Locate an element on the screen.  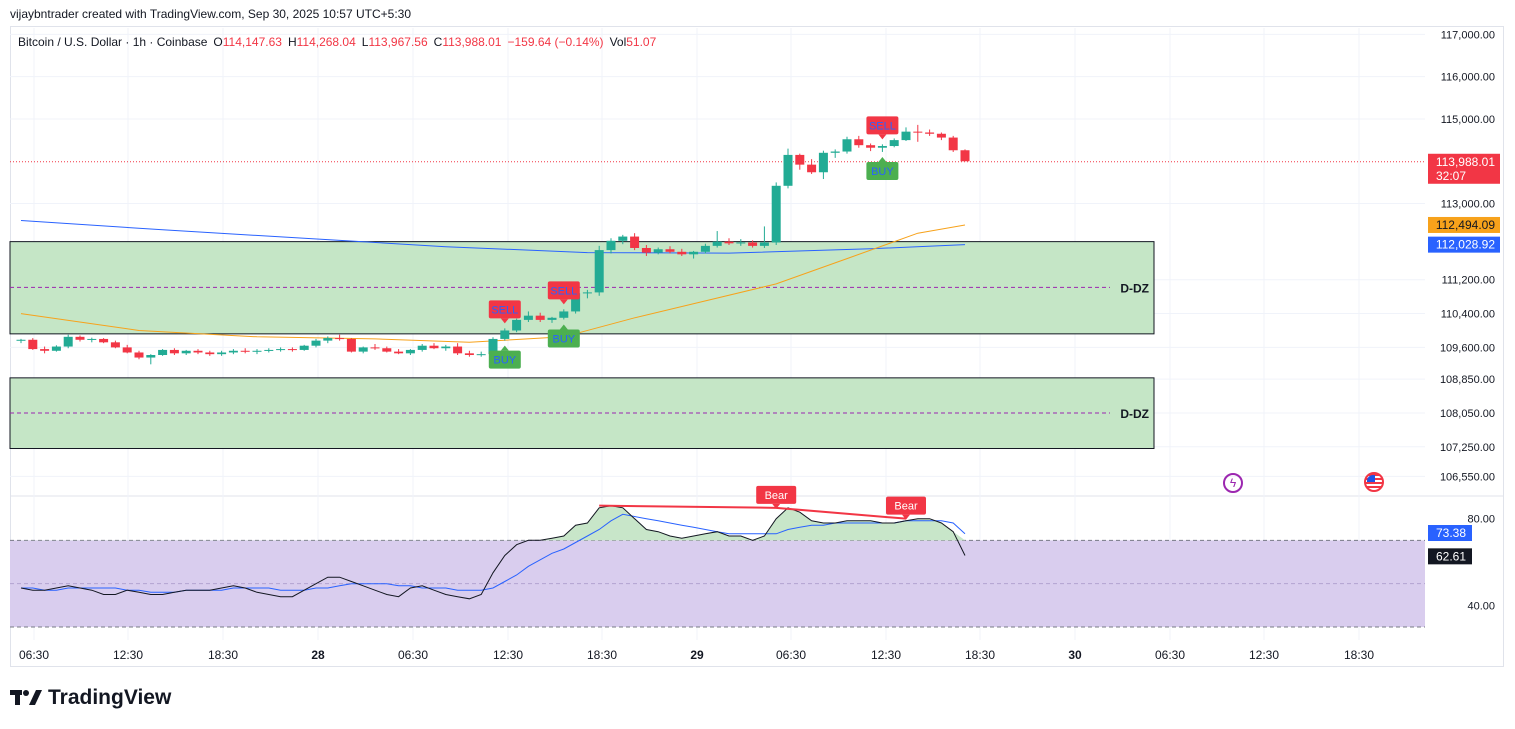
lightning-icon: ϟ is located at coordinates (1233, 483).